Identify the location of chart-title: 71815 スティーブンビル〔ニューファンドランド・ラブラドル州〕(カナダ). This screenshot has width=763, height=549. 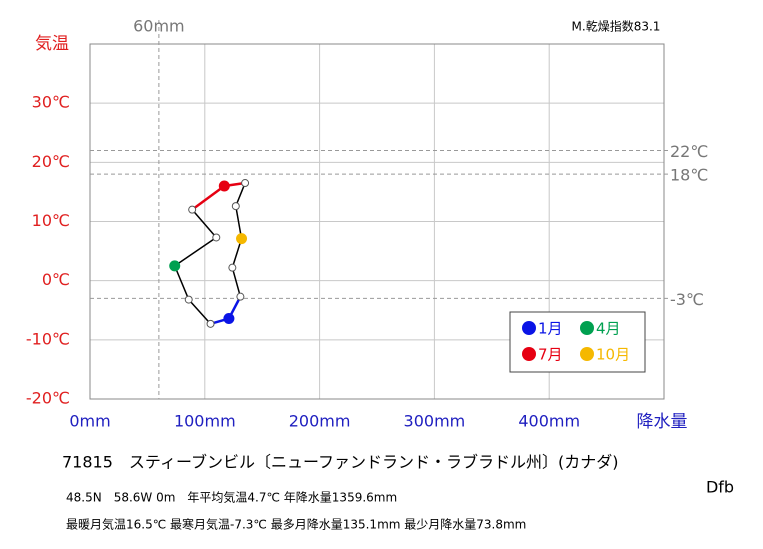
(340, 462).